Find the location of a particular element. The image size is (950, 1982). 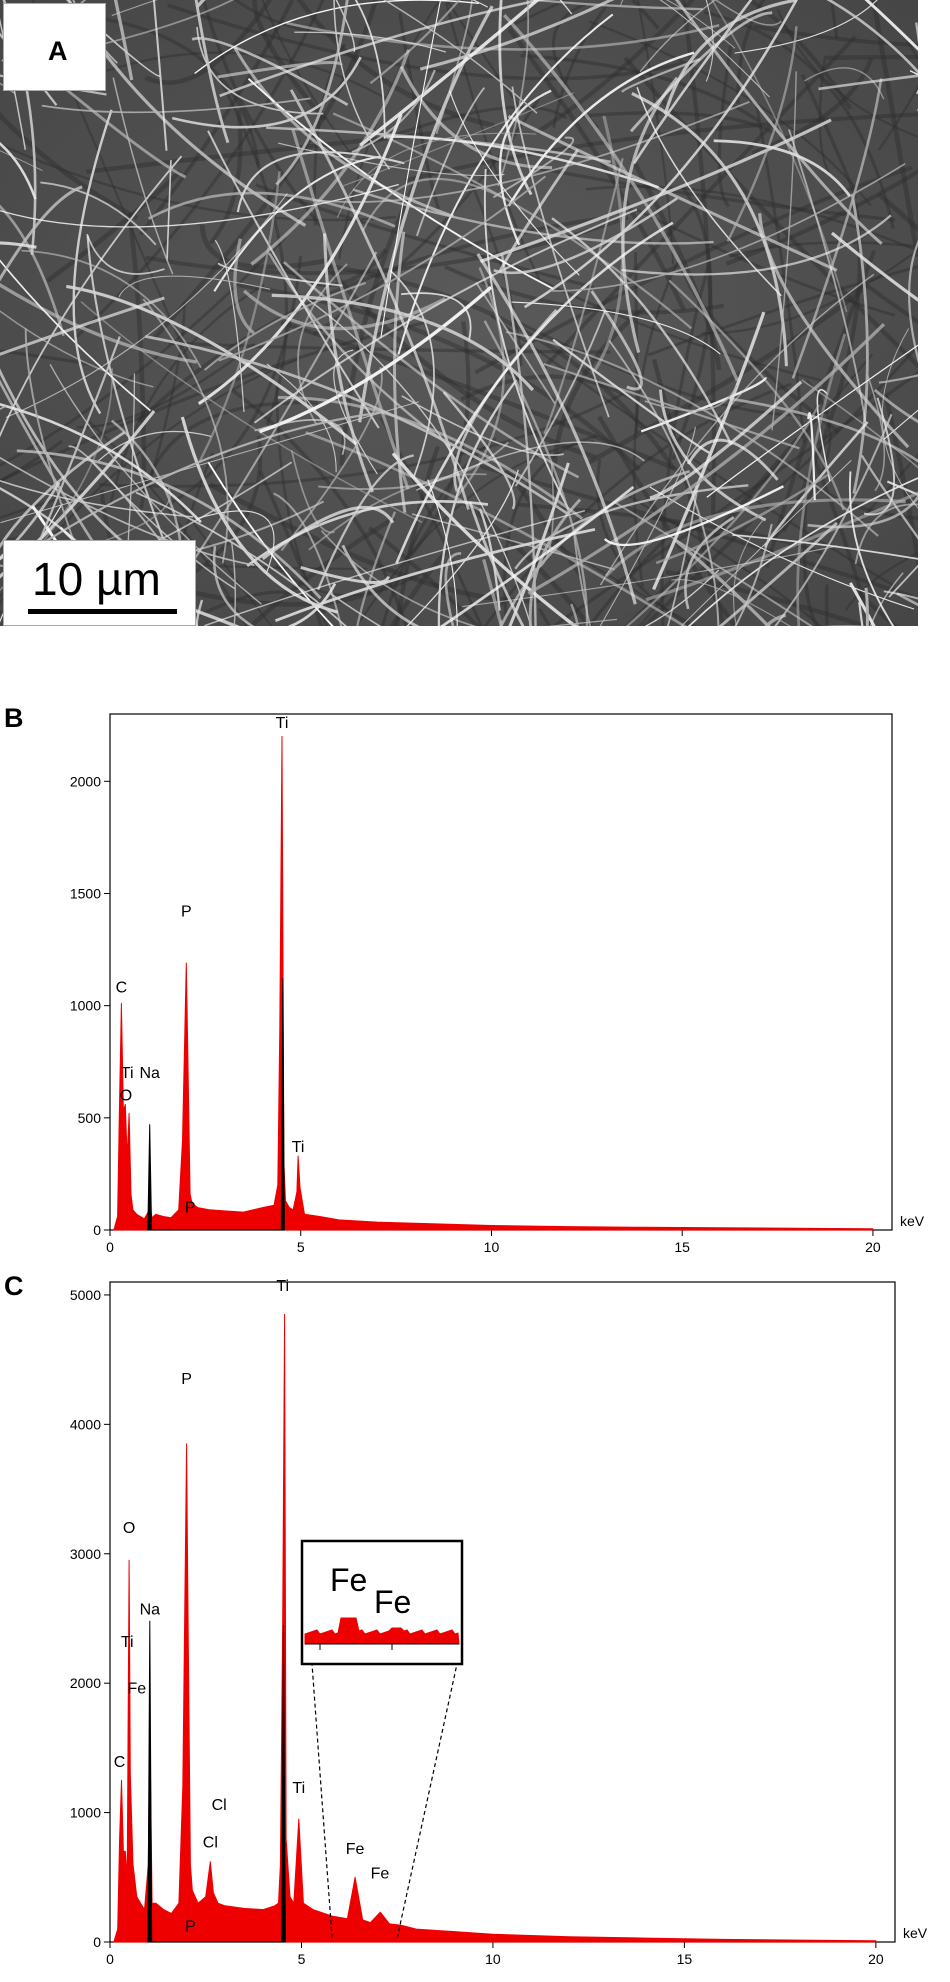

panel-a-label: A is located at coordinates (58, 51).